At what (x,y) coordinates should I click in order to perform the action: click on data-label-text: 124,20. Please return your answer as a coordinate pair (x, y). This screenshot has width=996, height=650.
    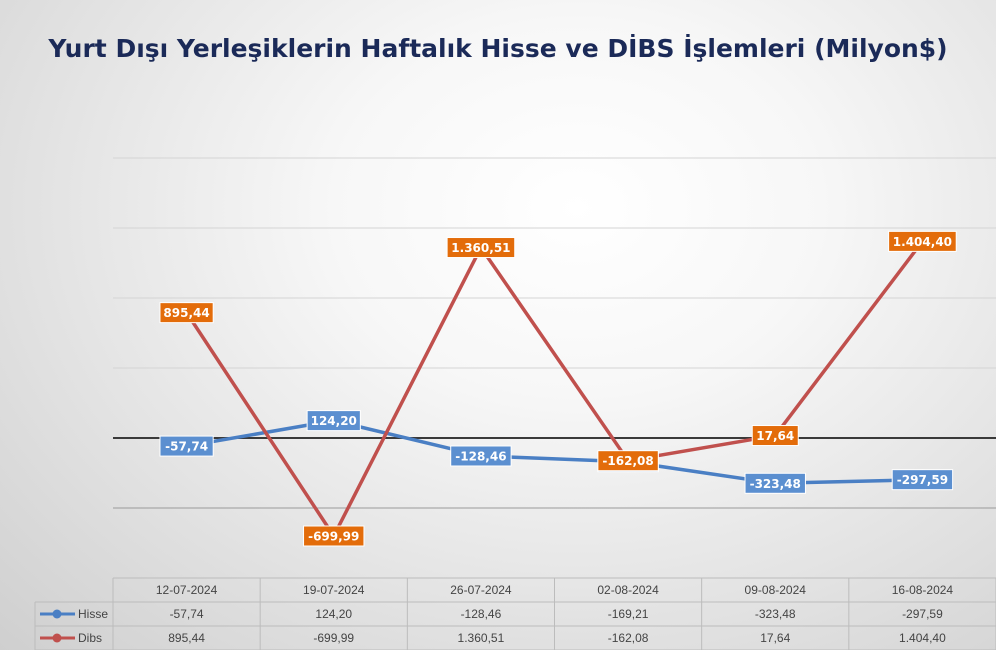
    Looking at the image, I should click on (334, 421).